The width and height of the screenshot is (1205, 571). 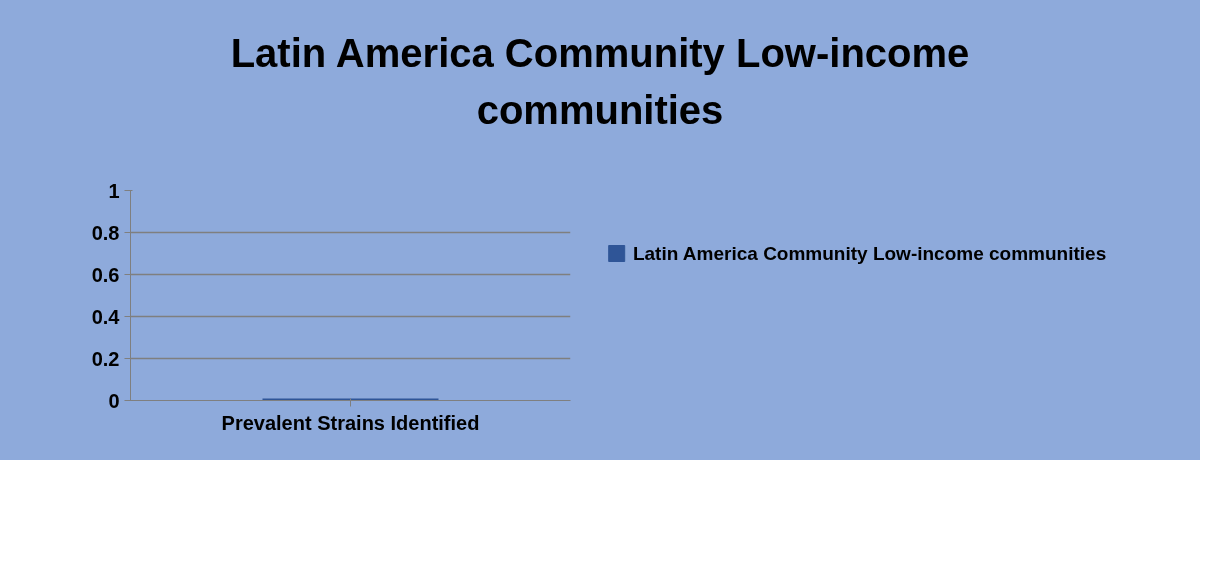 I want to click on y-tick-label: 0.6, so click(x=105, y=274).